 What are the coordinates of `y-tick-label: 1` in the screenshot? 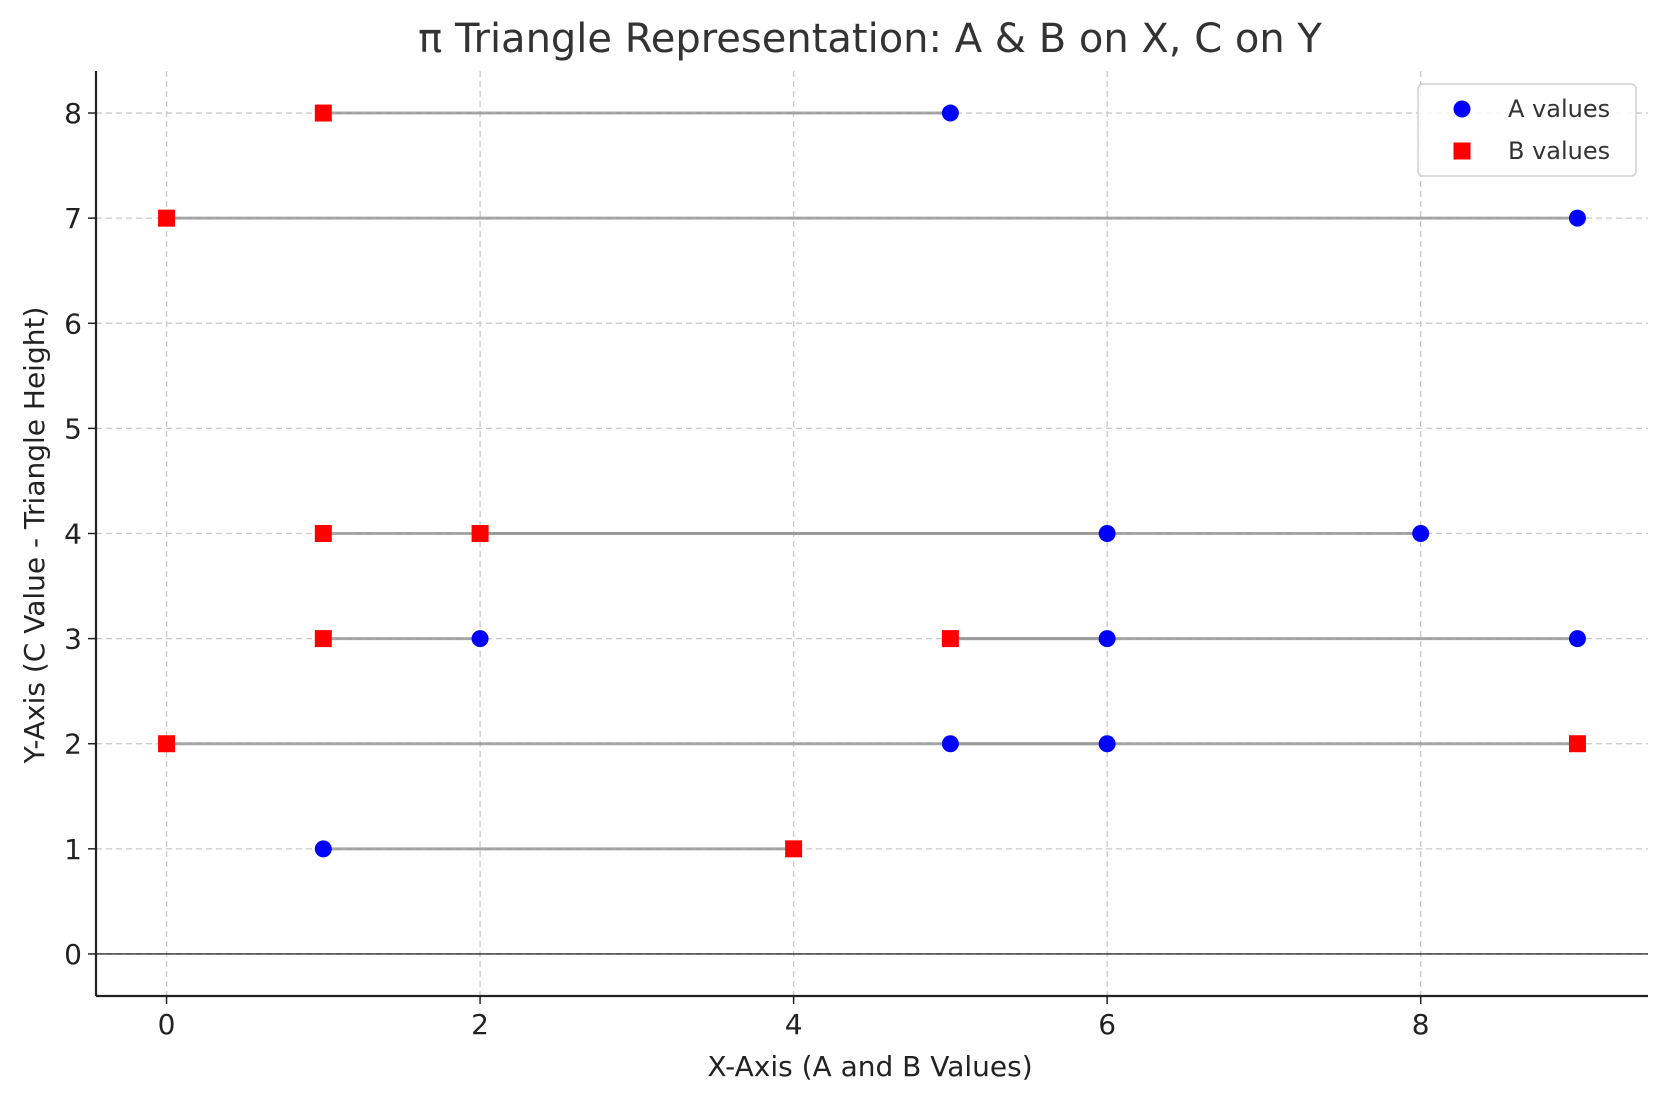 It's located at (73, 849).